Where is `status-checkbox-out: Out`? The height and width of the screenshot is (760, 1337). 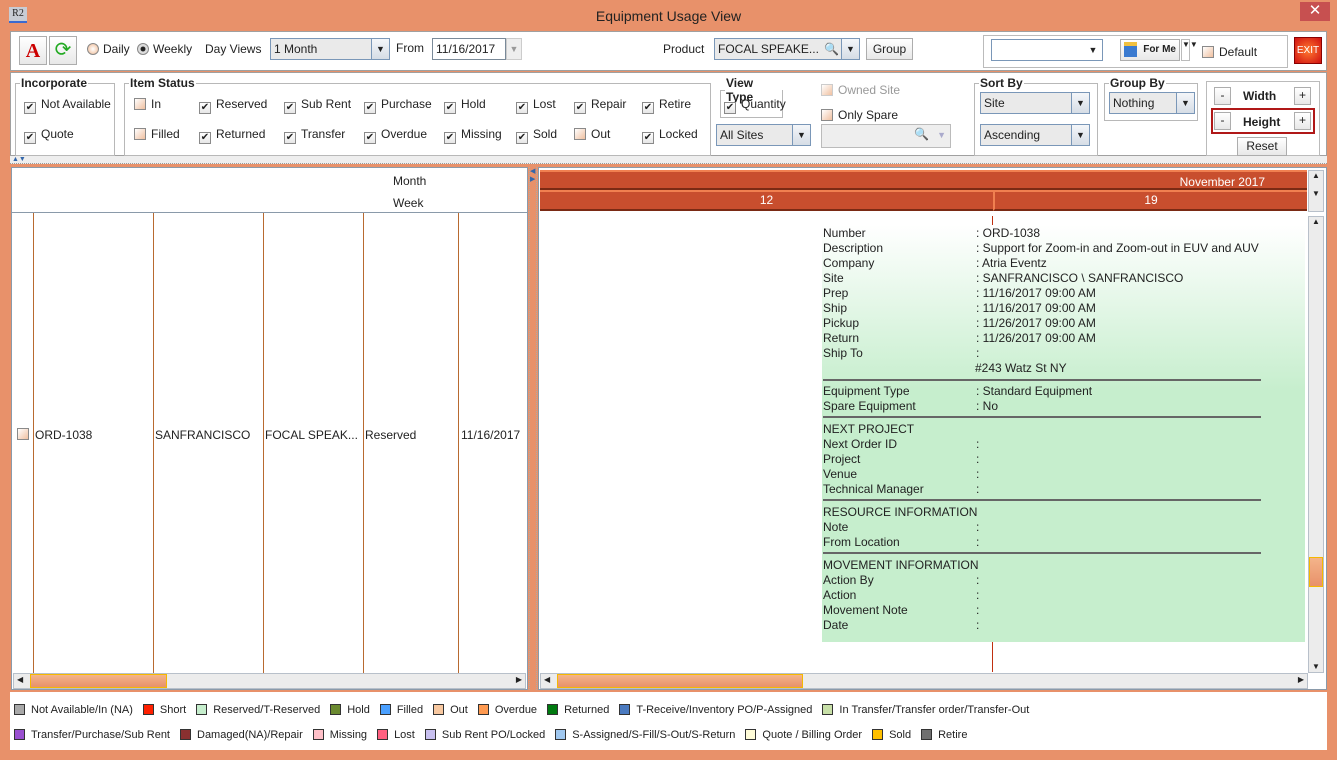 status-checkbox-out: Out is located at coordinates (592, 134).